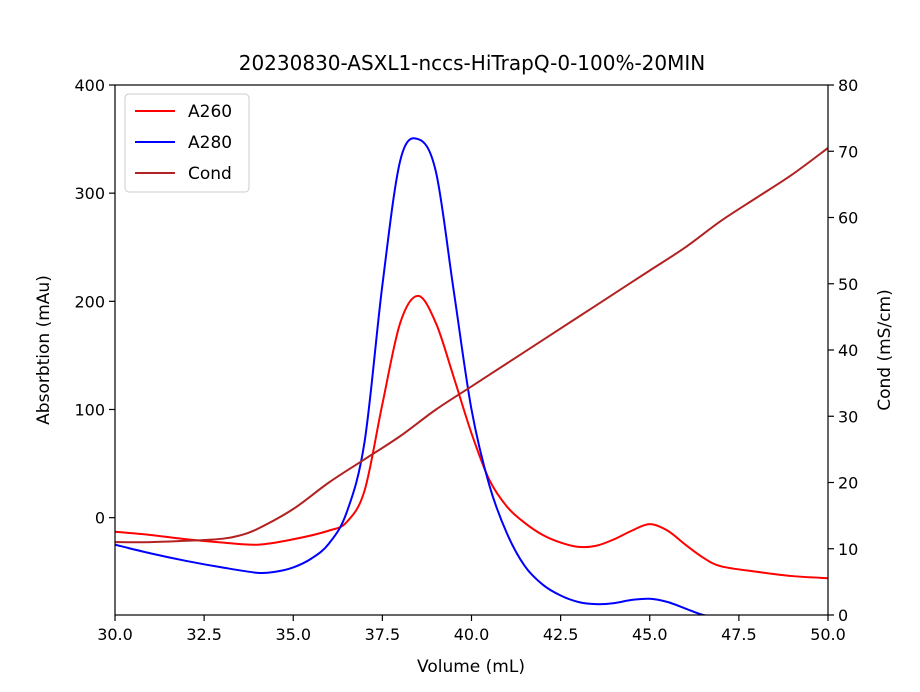  I want to click on y2-axis-label: Cond (mS/cm), so click(885, 350).